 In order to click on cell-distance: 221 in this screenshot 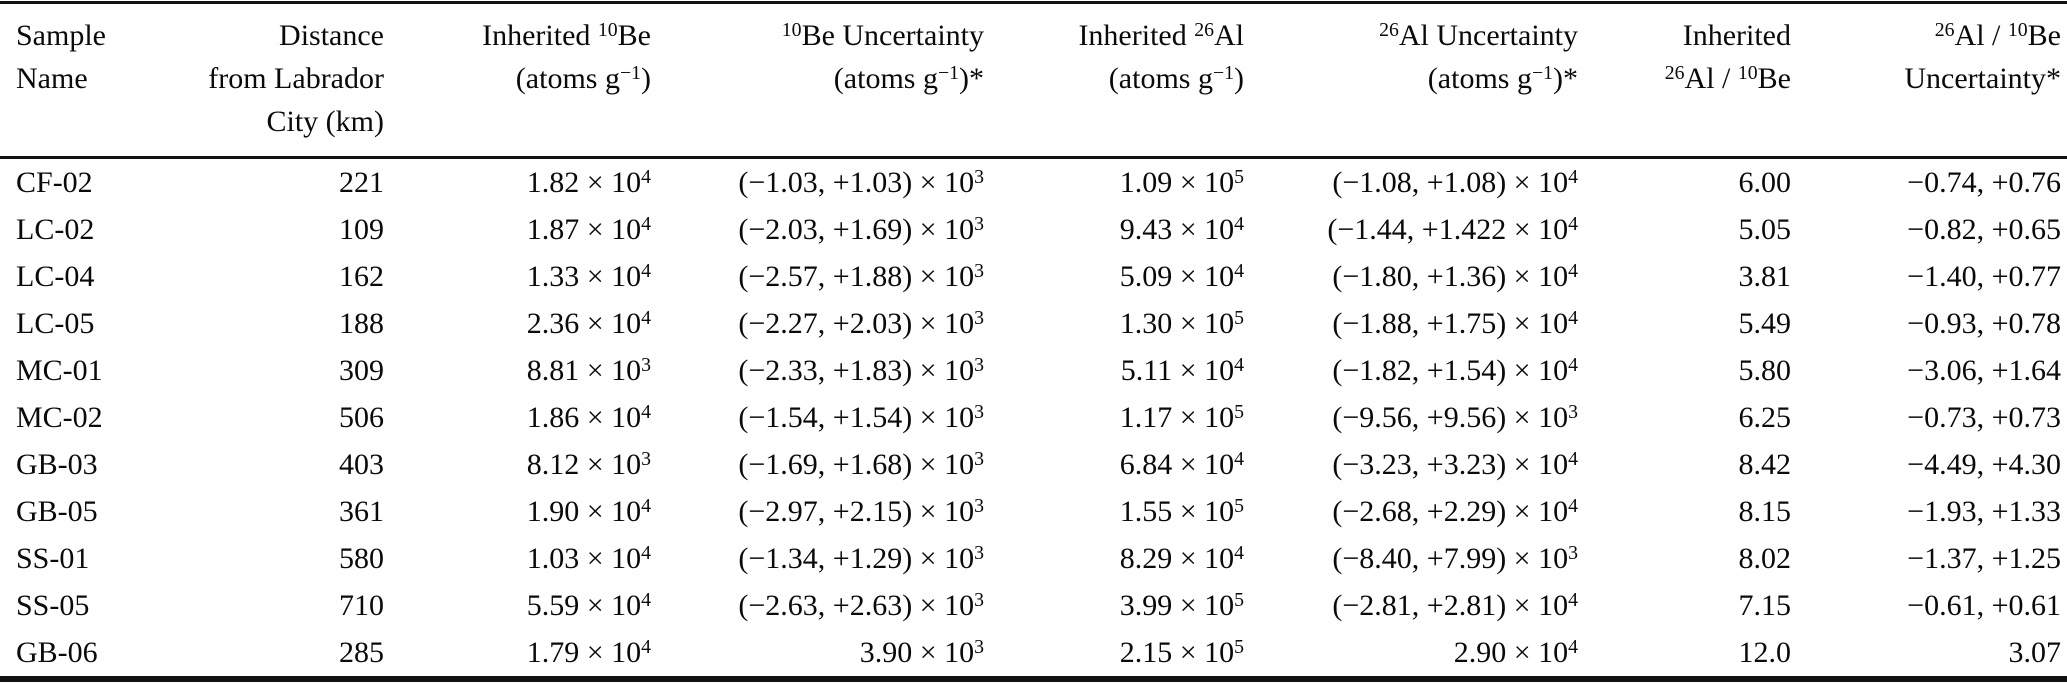, I will do `click(361, 182)`.